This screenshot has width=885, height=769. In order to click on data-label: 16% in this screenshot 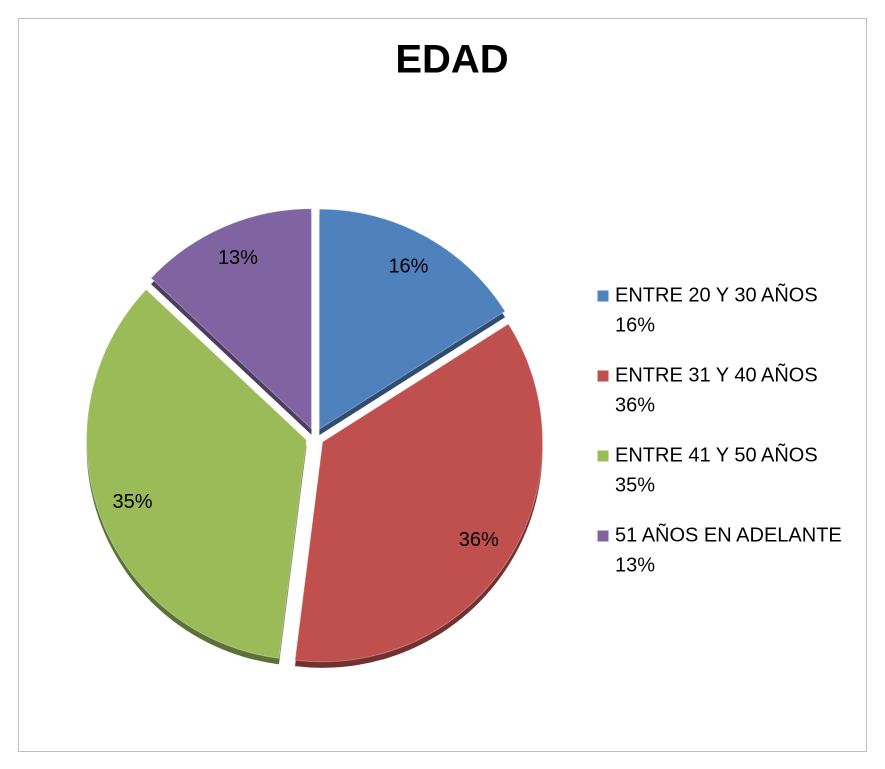, I will do `click(408, 266)`.